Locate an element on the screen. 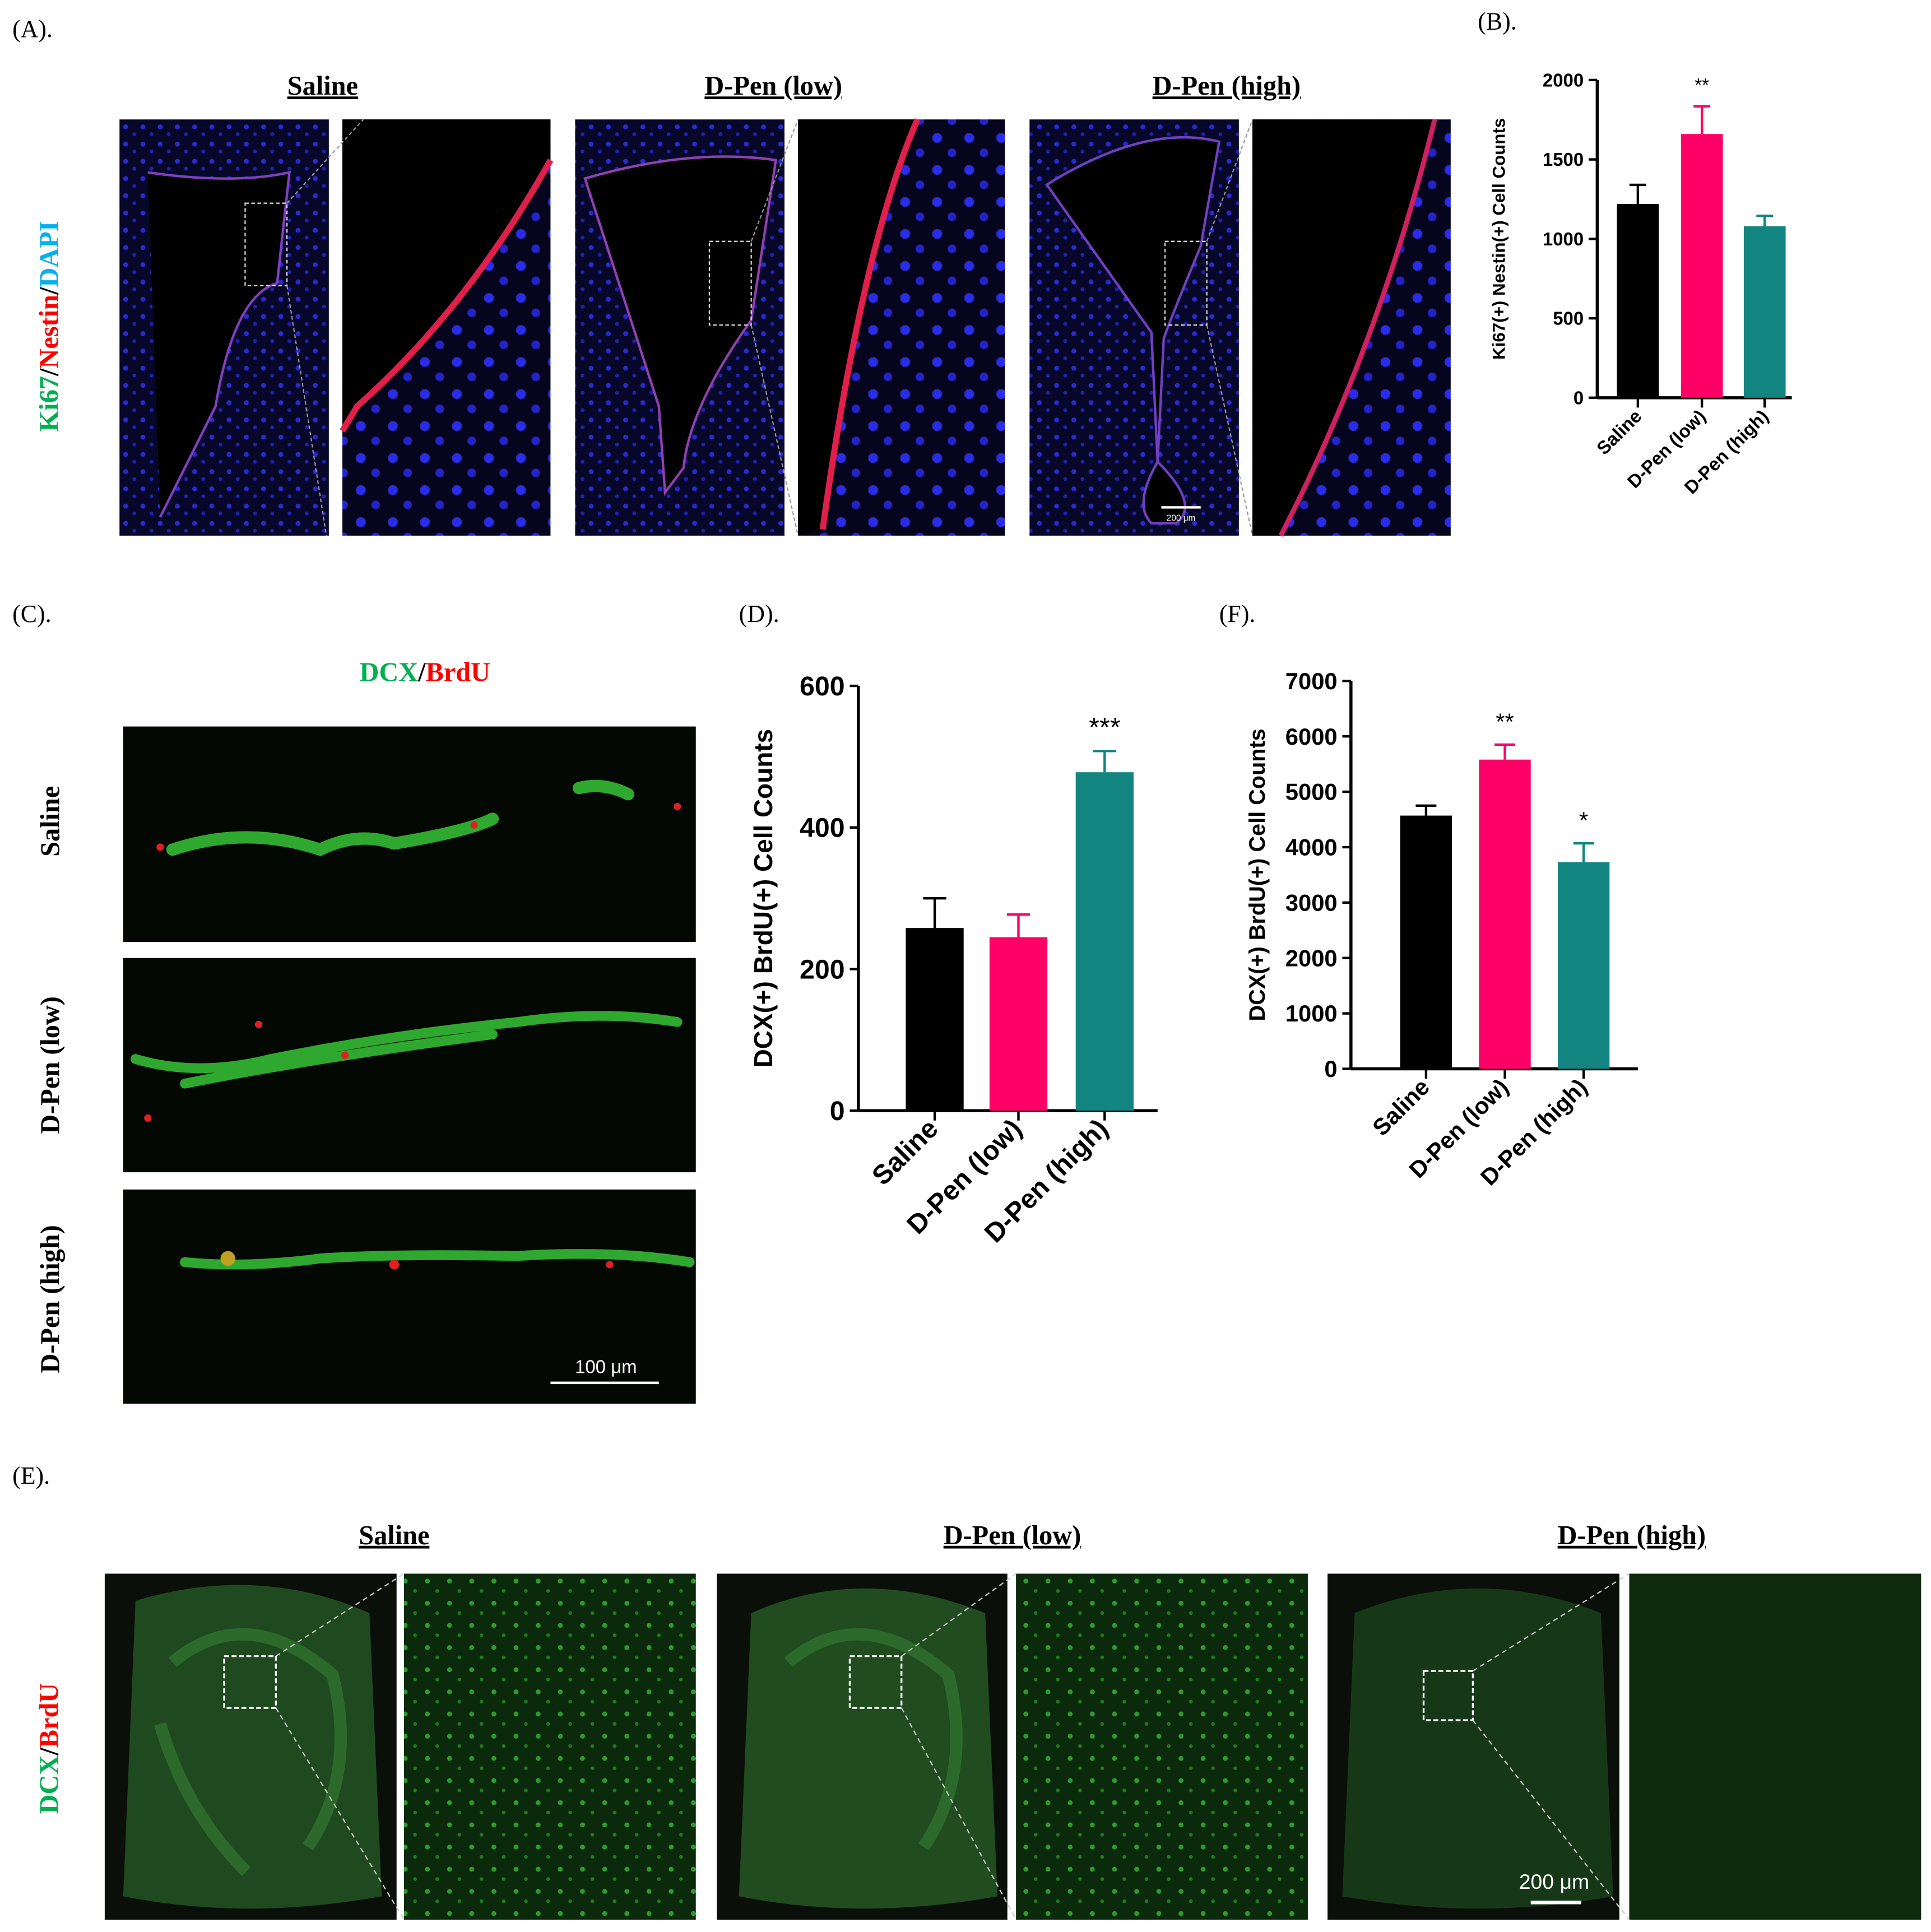 Image resolution: width=1931 pixels, height=1932 pixels. panel-label: (C). is located at coordinates (32, 614).